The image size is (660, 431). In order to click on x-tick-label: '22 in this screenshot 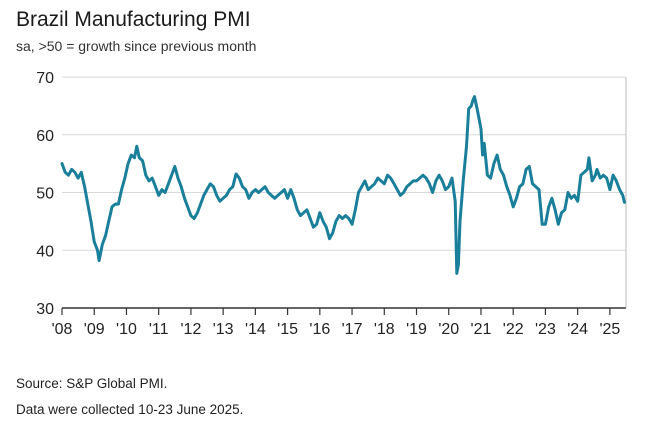, I will do `click(513, 329)`.